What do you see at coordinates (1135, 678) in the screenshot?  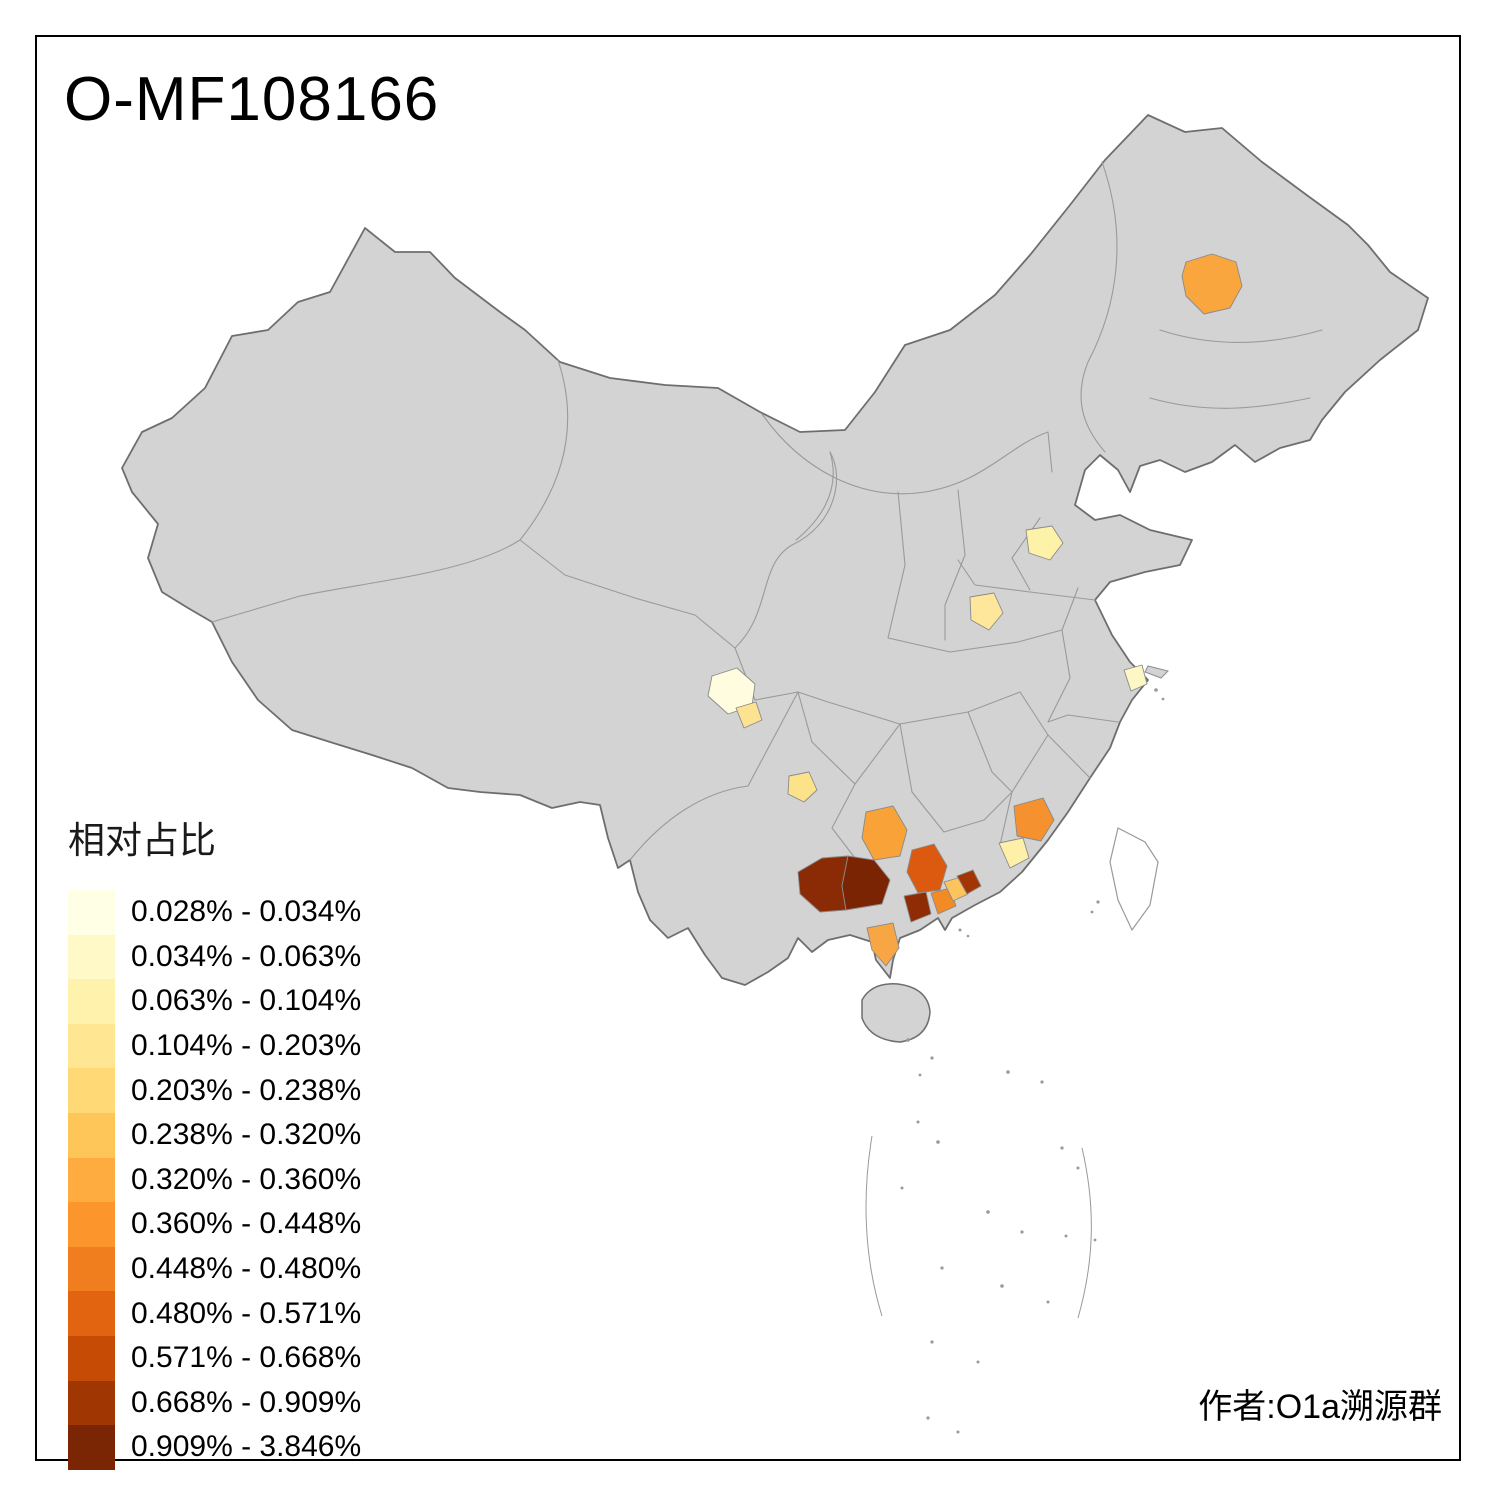 I see `map-region-shanghai` at bounding box center [1135, 678].